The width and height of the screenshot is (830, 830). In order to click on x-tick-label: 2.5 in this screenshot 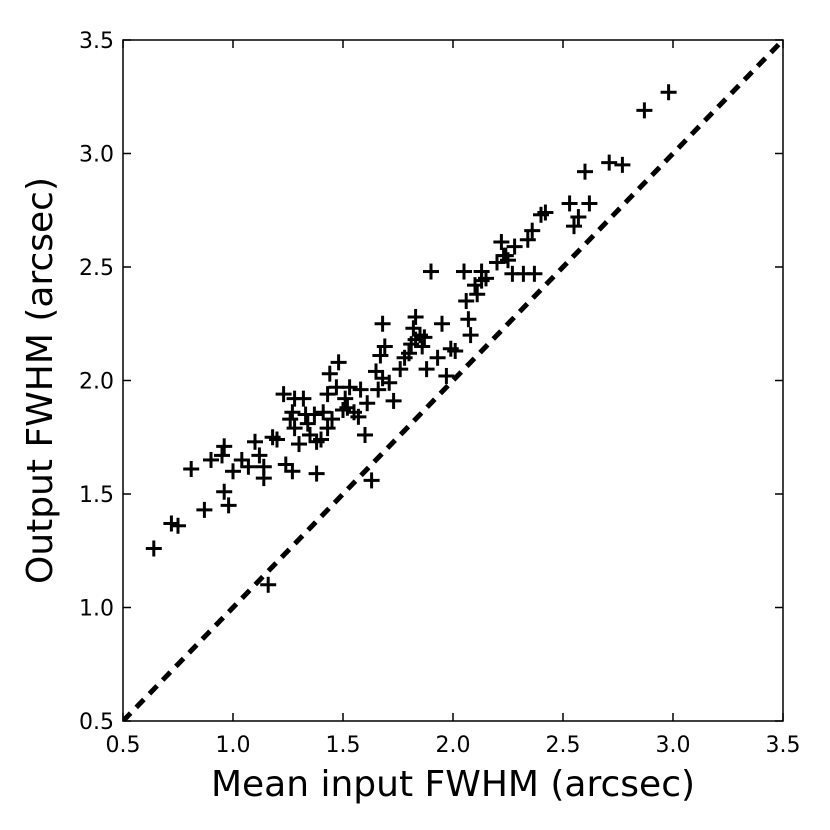, I will do `click(563, 745)`.